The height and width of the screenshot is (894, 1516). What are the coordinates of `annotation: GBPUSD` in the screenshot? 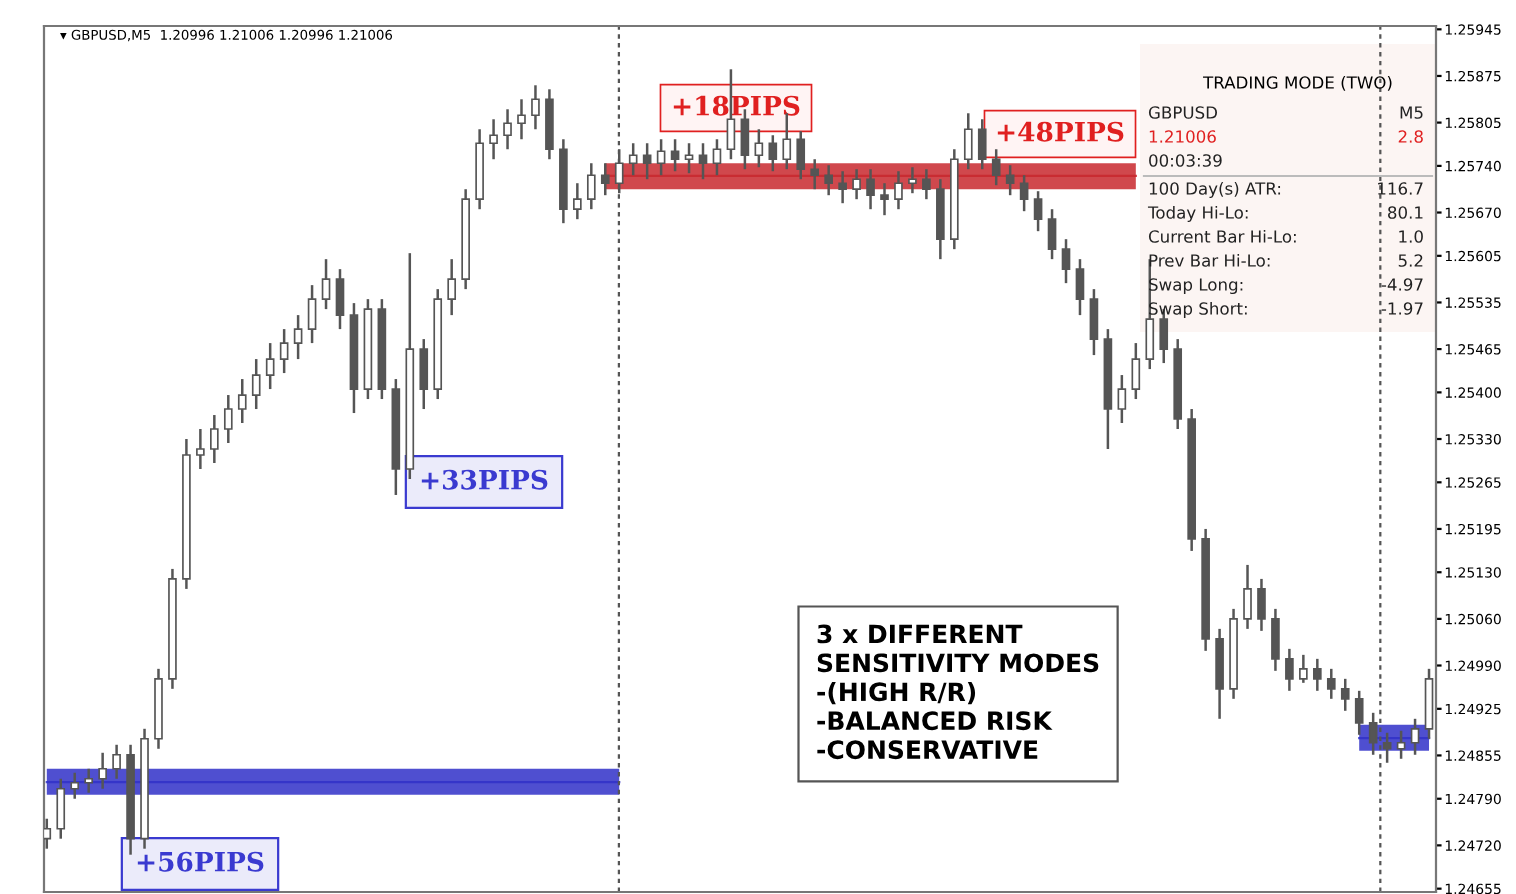 It's located at (1183, 112).